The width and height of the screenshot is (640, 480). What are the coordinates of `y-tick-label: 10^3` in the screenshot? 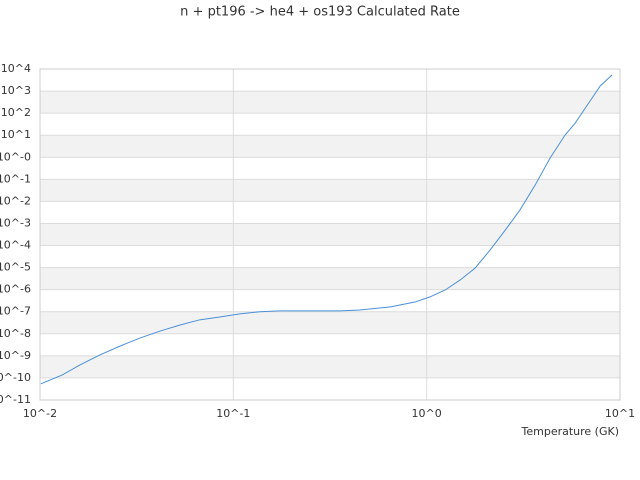 It's located at (16, 90).